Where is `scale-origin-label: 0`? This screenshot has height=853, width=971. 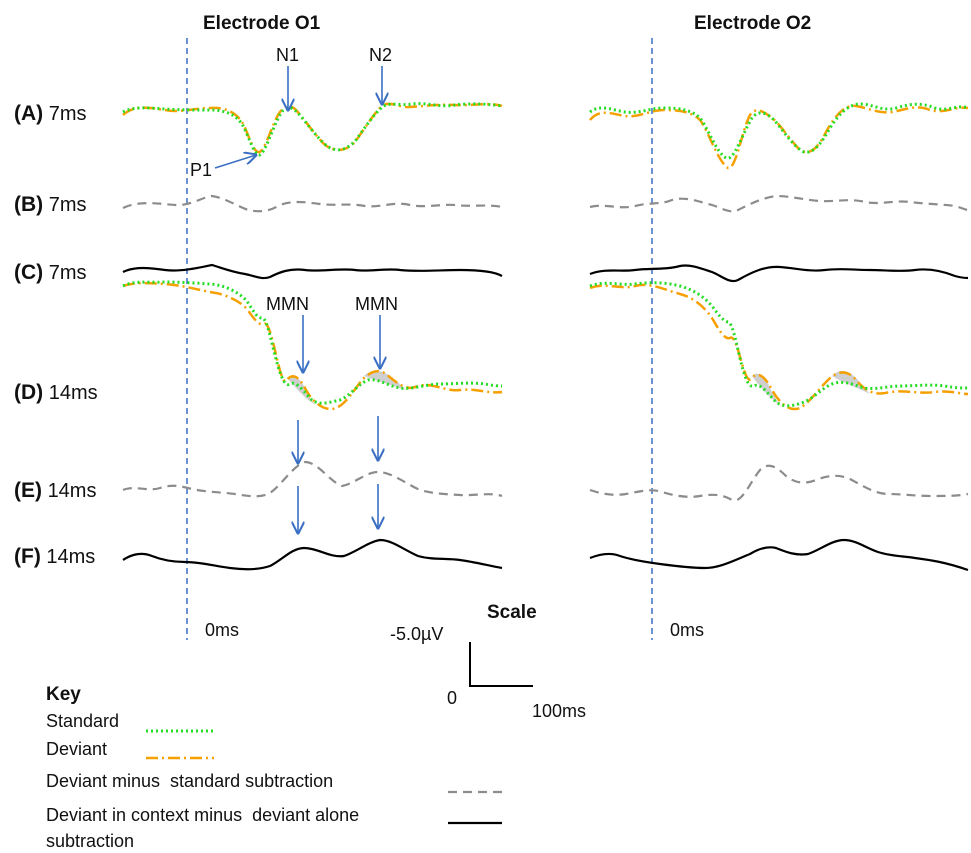 scale-origin-label: 0 is located at coordinates (452, 698).